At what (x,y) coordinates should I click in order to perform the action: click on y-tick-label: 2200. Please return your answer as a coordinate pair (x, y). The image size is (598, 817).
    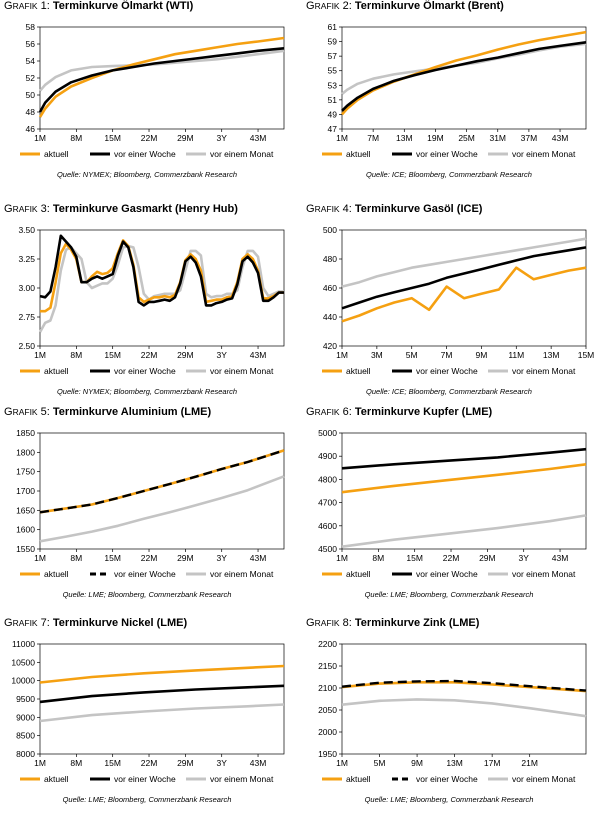
    Looking at the image, I should click on (327, 644).